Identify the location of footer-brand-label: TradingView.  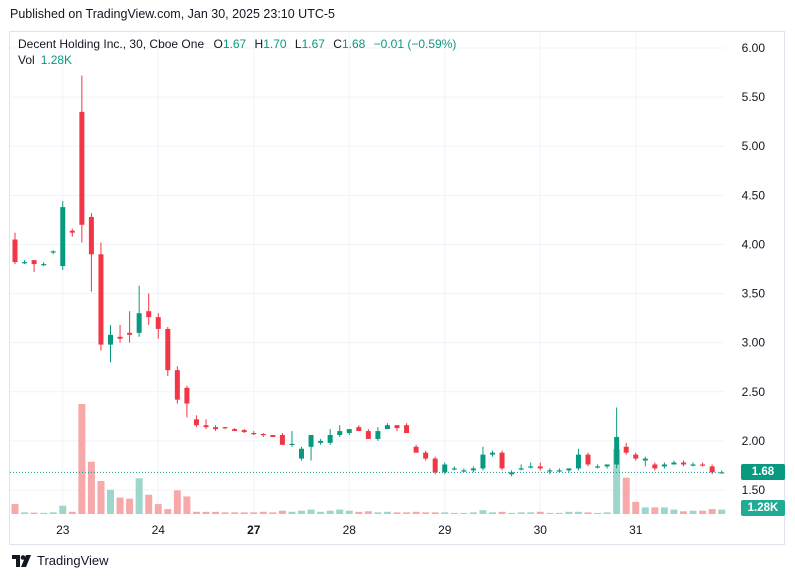
(73, 560).